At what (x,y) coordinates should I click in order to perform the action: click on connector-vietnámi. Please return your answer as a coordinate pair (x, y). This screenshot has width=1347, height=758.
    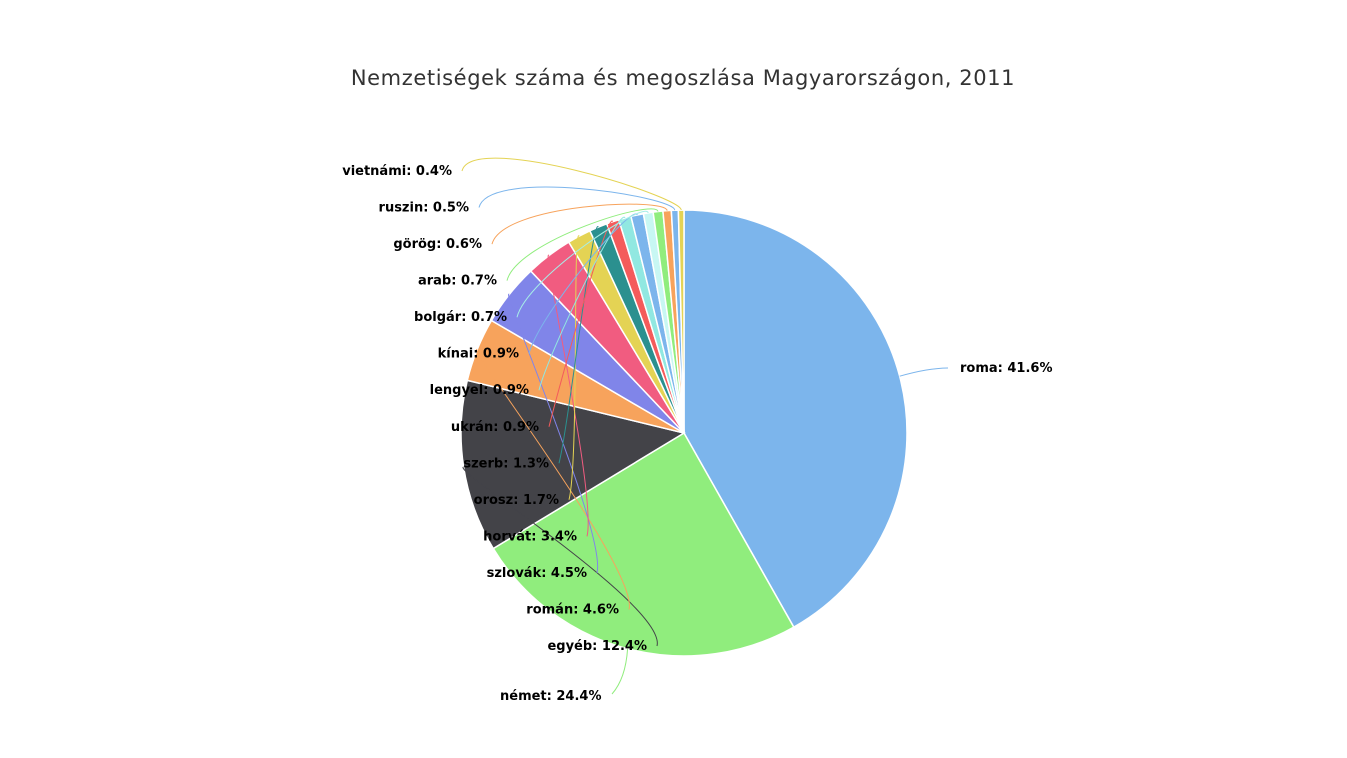
    Looking at the image, I should click on (571, 184).